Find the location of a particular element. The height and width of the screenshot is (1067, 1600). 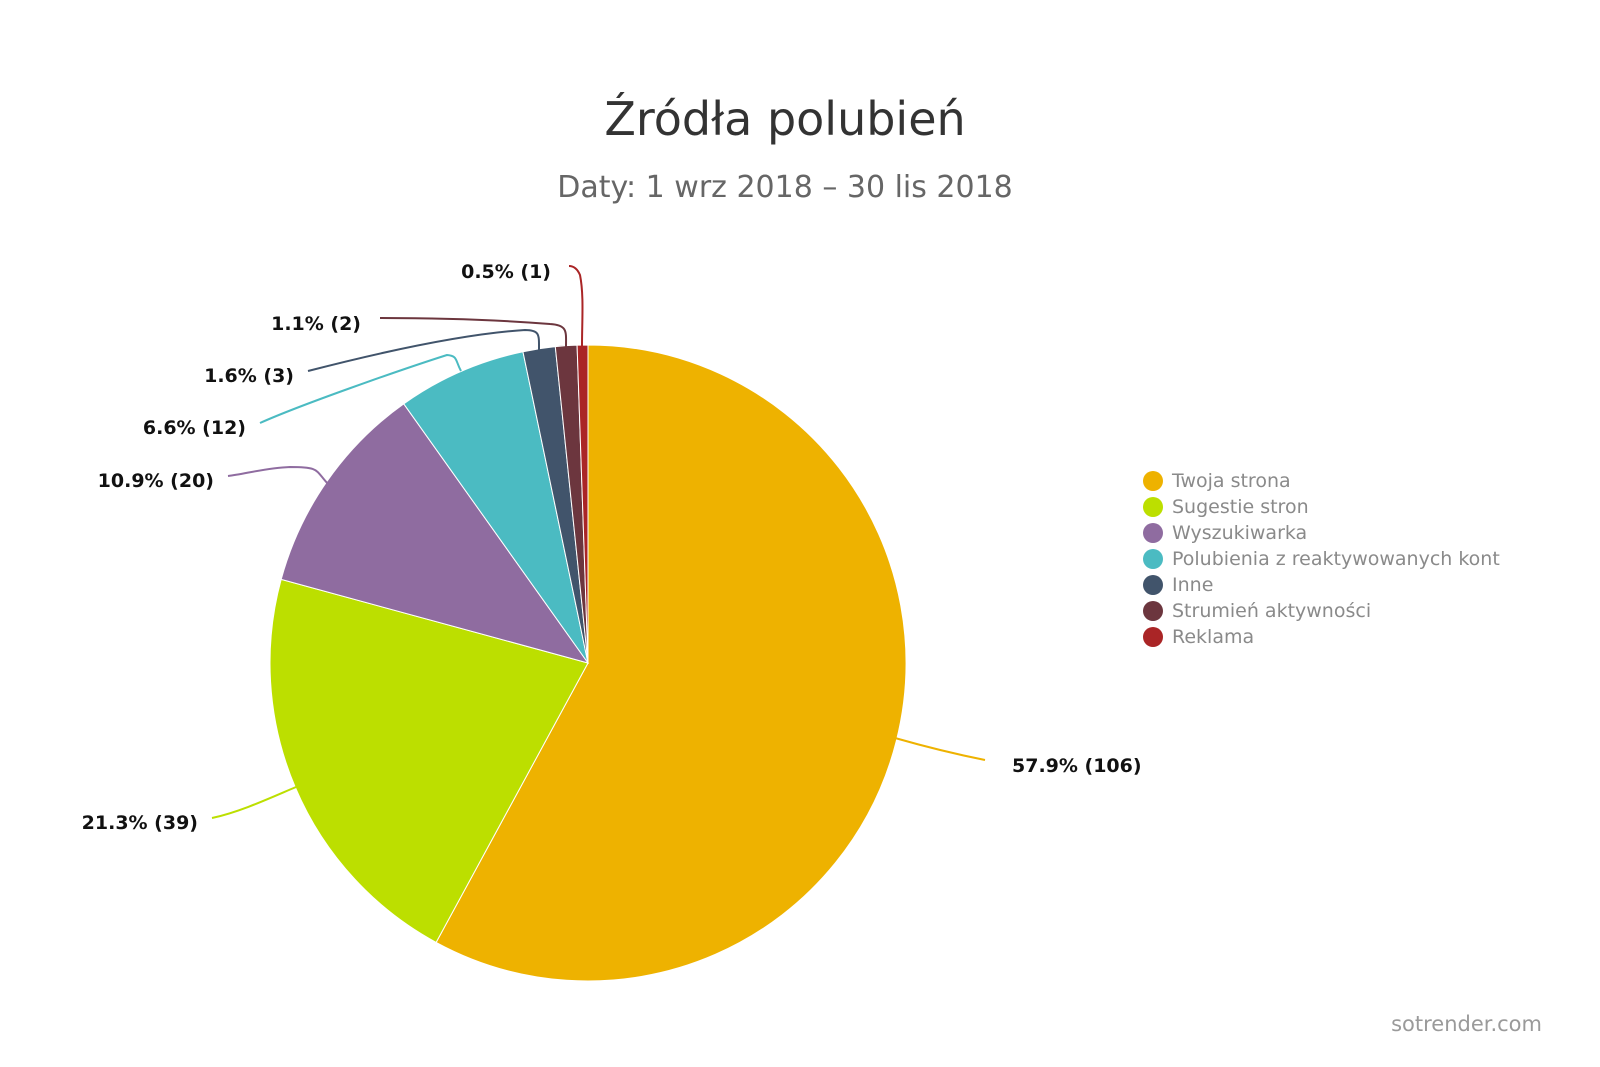

legend-label: Sugestie stron is located at coordinates (1240, 507).